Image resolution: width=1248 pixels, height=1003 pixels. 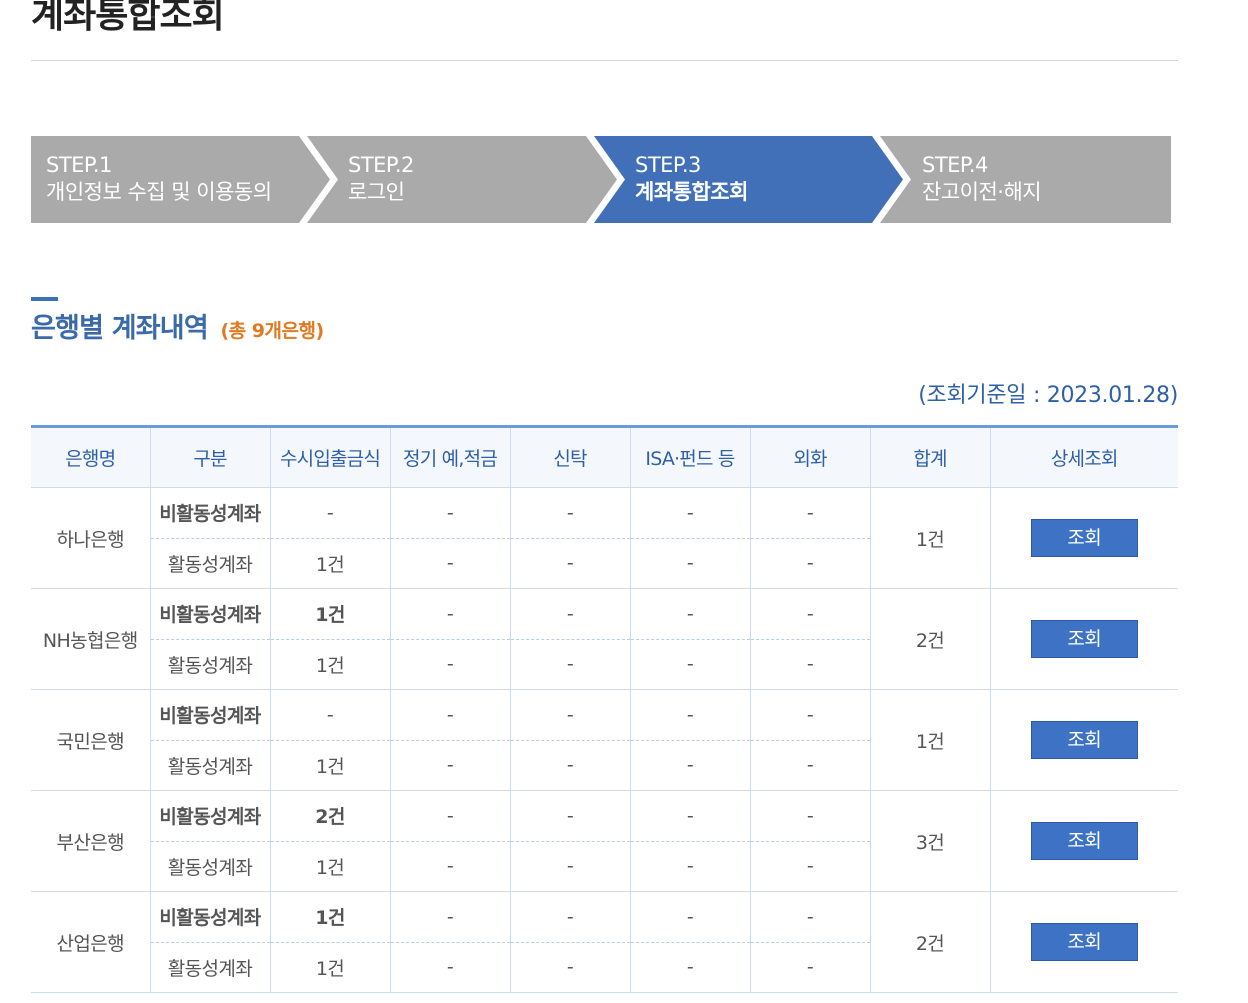 I want to click on step-1-shape, so click(x=180, y=179).